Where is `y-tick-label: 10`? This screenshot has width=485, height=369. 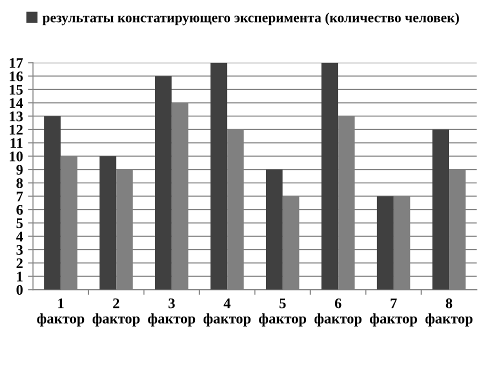 y-tick-label: 10 is located at coordinates (16, 157).